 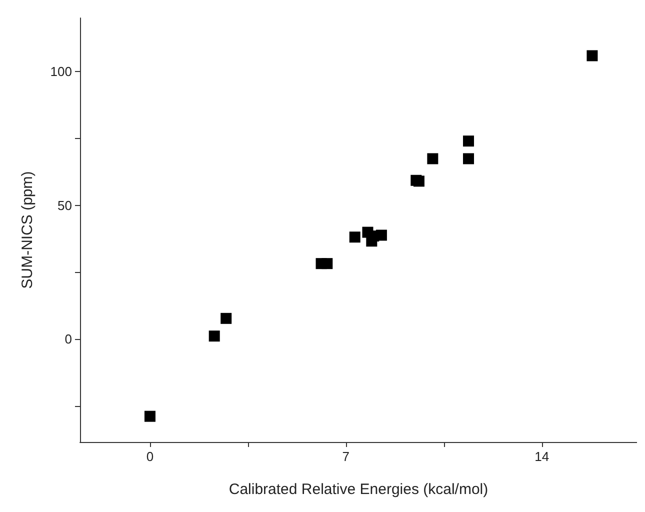 What do you see at coordinates (358, 489) in the screenshot?
I see `x-axis-title: Calibrated Relative Energies (kcal/mol)` at bounding box center [358, 489].